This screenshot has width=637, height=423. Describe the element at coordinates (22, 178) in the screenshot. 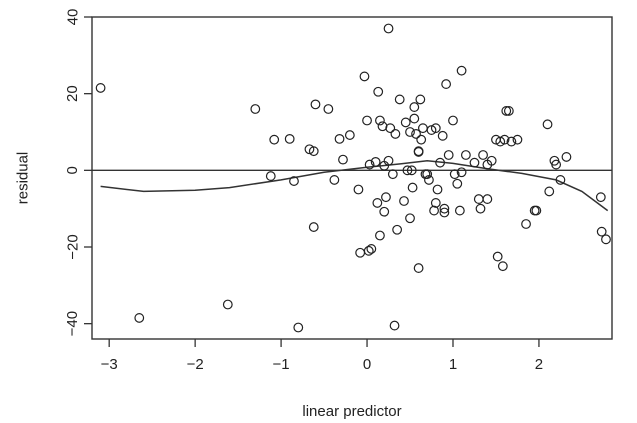

I see `y-axis-title: residual` at that location.